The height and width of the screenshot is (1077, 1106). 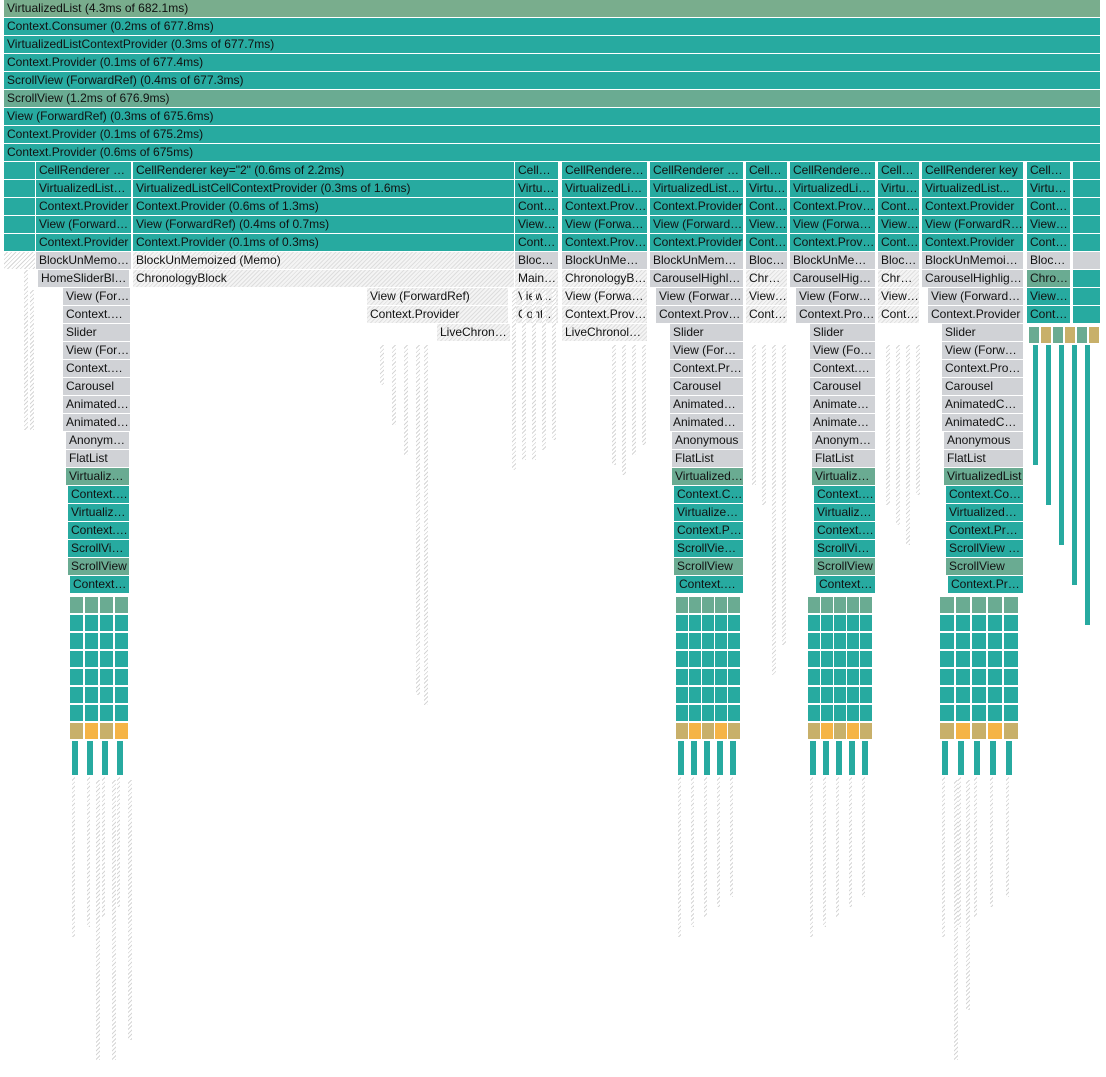 What do you see at coordinates (973, 170) in the screenshot?
I see `flame-bar: CellRenderer key` at bounding box center [973, 170].